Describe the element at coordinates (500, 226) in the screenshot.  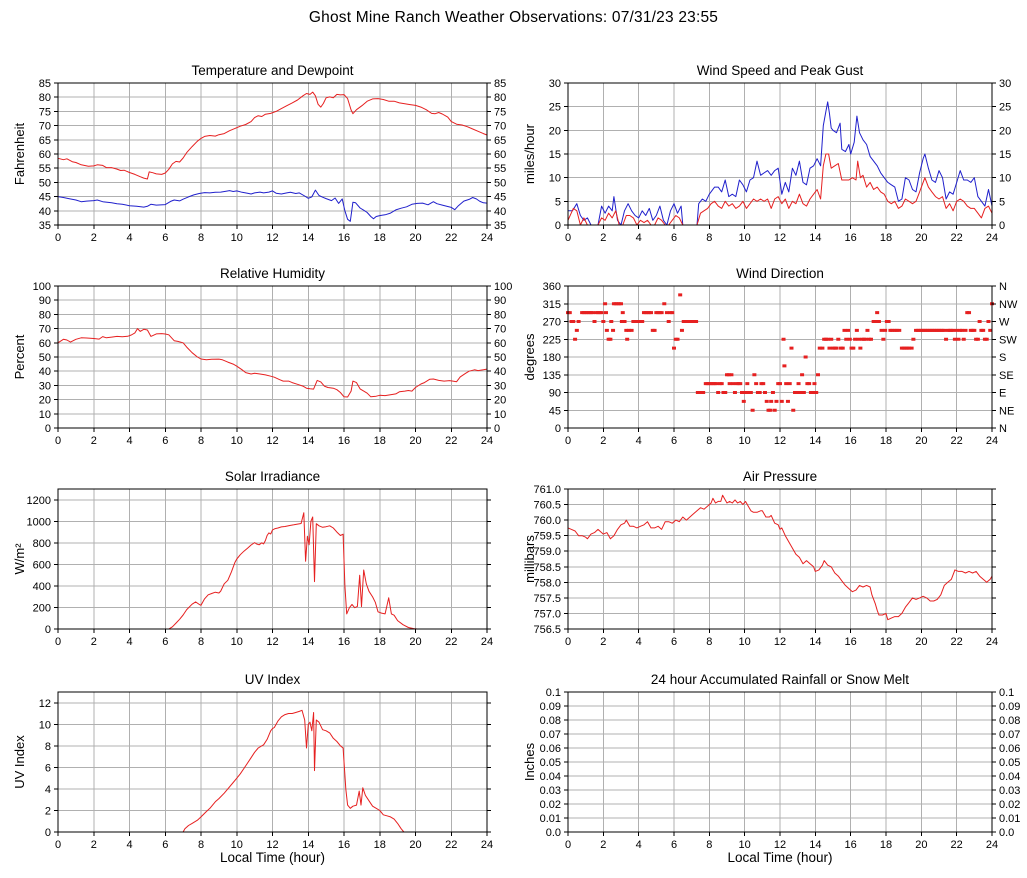
I see `svg-text: 35` at that location.